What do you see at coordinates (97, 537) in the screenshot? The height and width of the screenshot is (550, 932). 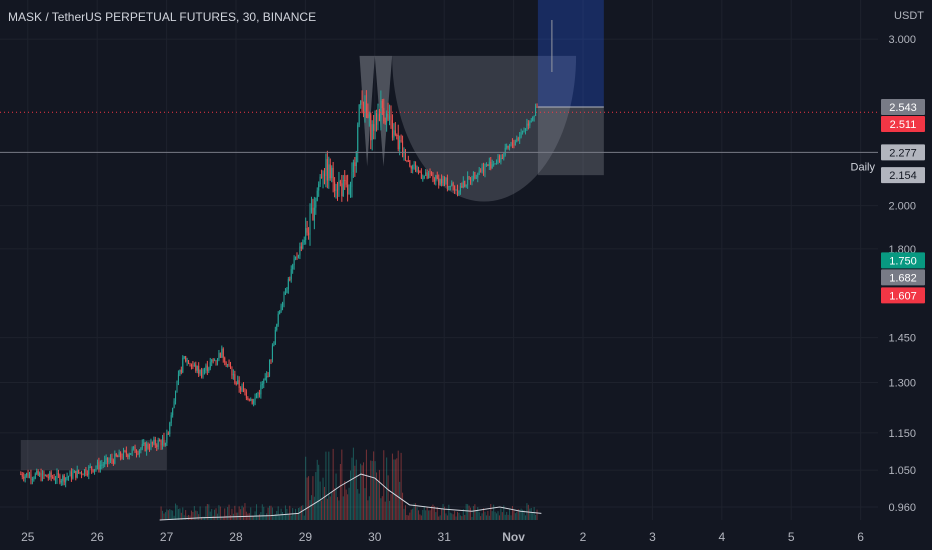 I see `time-axis-tick: 26` at bounding box center [97, 537].